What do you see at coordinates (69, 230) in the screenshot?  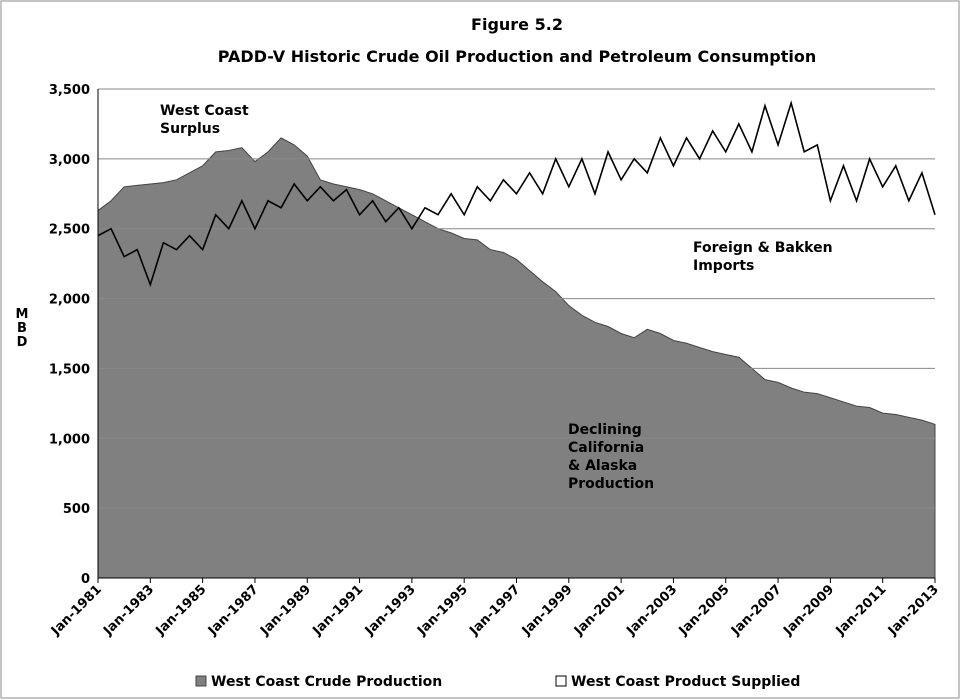 I see `y-tick-label: 2,500` at bounding box center [69, 230].